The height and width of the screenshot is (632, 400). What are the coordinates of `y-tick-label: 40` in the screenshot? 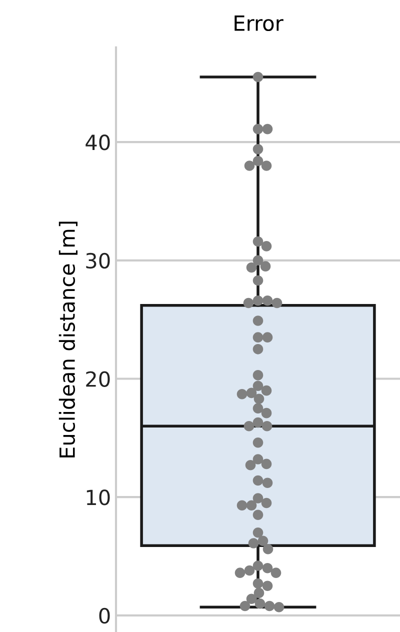 It's located at (98, 142).